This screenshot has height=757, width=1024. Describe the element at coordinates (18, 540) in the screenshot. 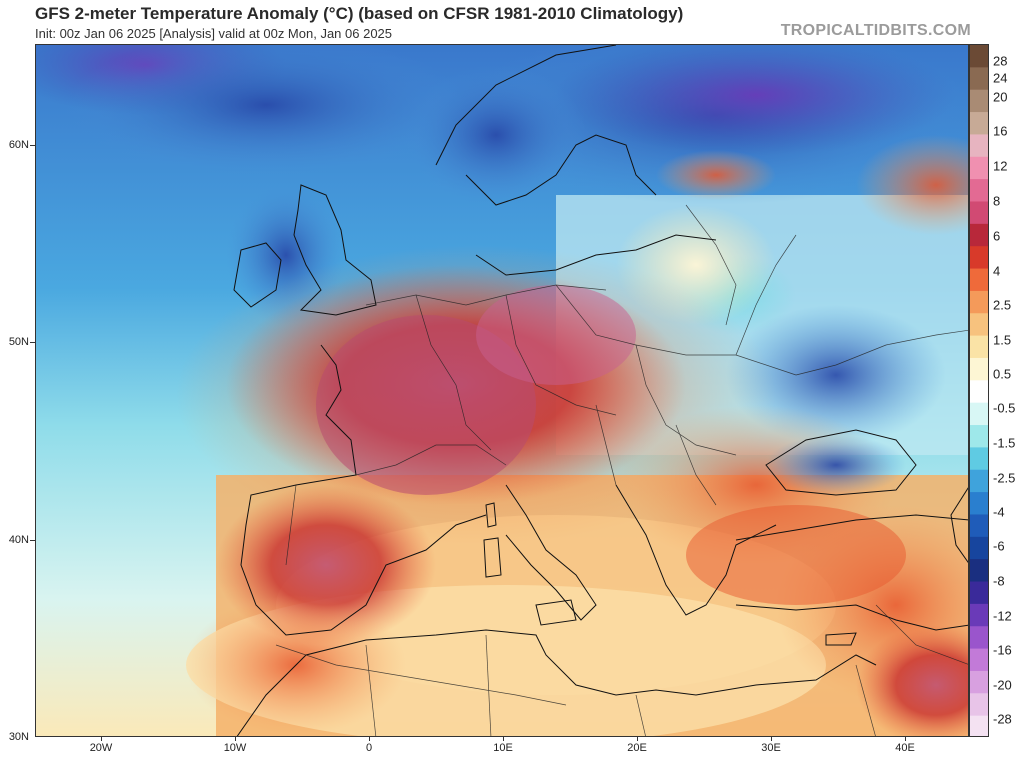

I see `lat-label: 40N` at that location.